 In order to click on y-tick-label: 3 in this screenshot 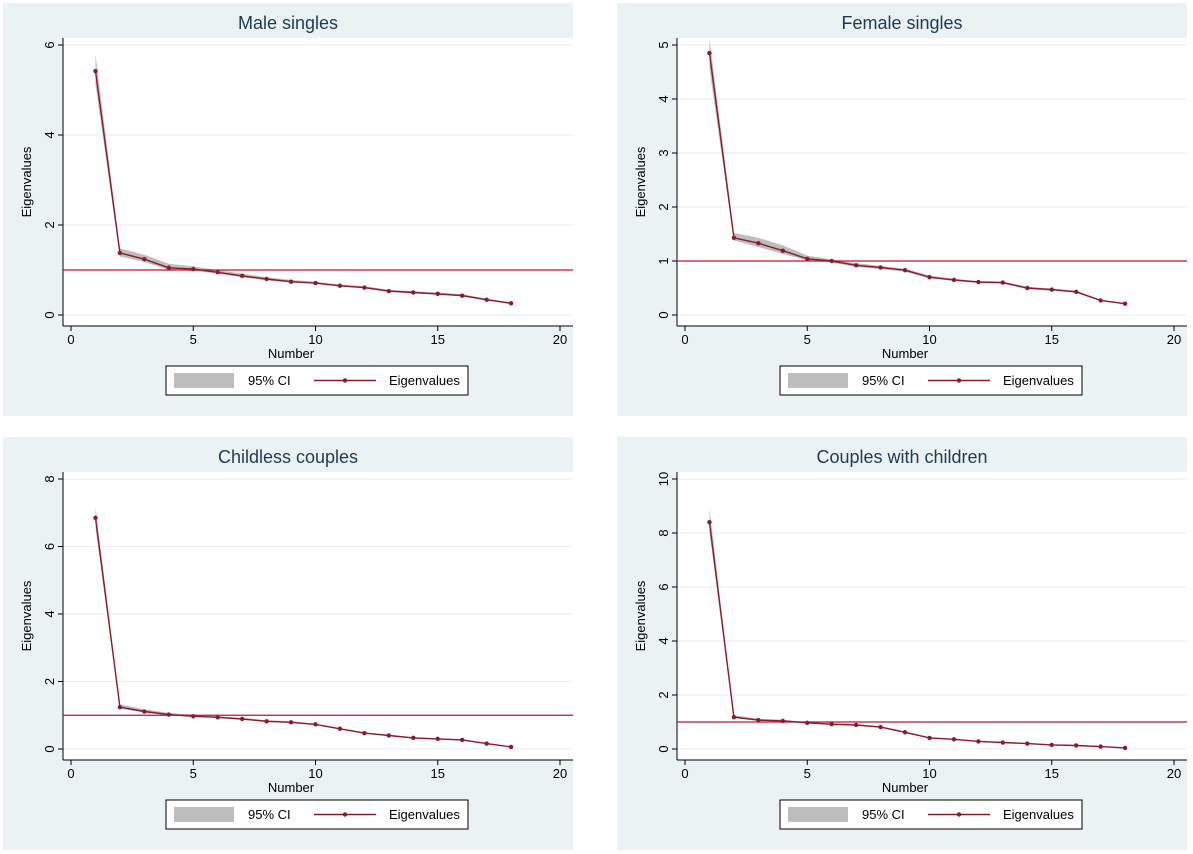, I will do `click(663, 152)`.